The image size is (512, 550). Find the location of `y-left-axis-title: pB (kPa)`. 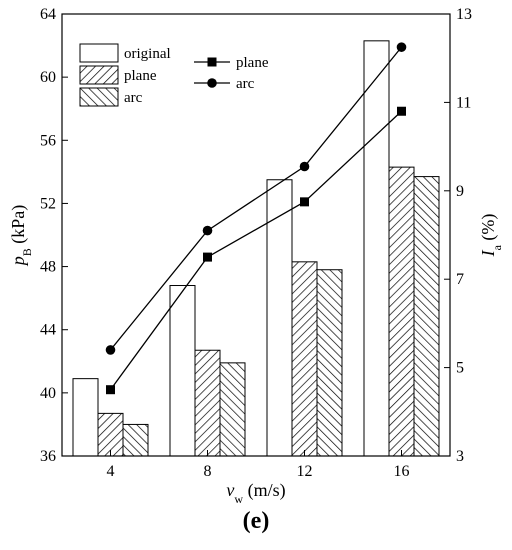

y-left-axis-title: pB (kPa) is located at coordinates (21, 236).